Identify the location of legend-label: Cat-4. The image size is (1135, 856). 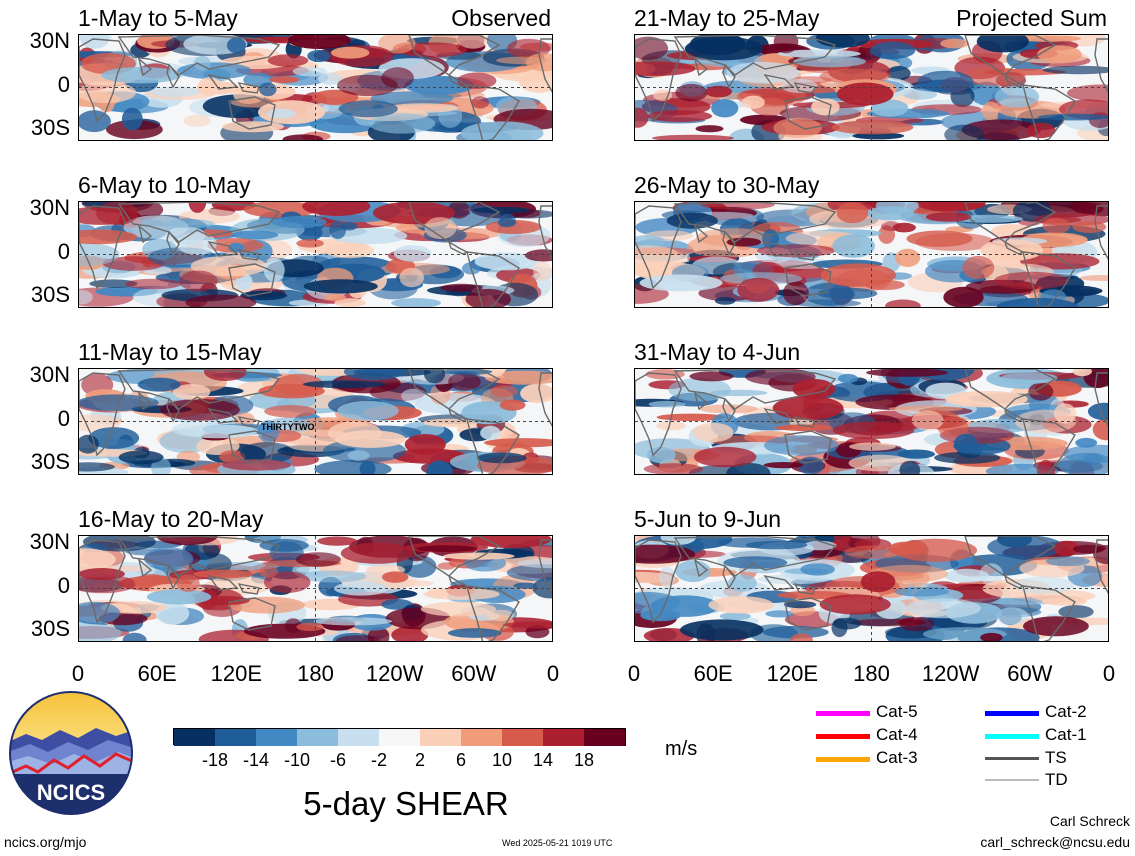
(897, 734).